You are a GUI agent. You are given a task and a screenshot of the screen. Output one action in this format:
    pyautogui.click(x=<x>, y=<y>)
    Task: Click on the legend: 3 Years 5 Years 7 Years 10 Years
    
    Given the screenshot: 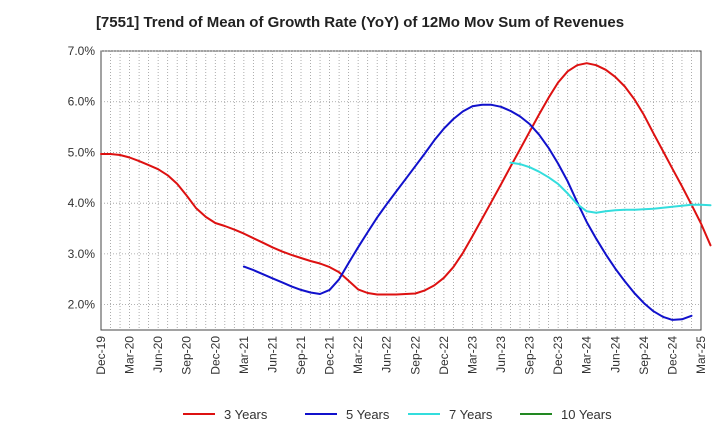 What is the action you would take?
    pyautogui.click(x=397, y=414)
    